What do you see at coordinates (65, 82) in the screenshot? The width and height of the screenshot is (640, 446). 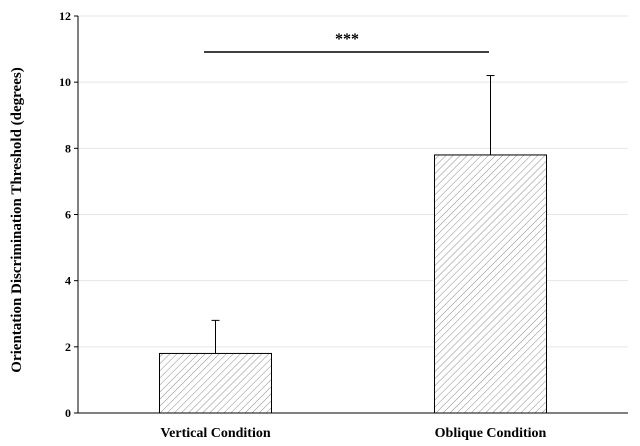 I see `y-tick-label: 10` at bounding box center [65, 82].